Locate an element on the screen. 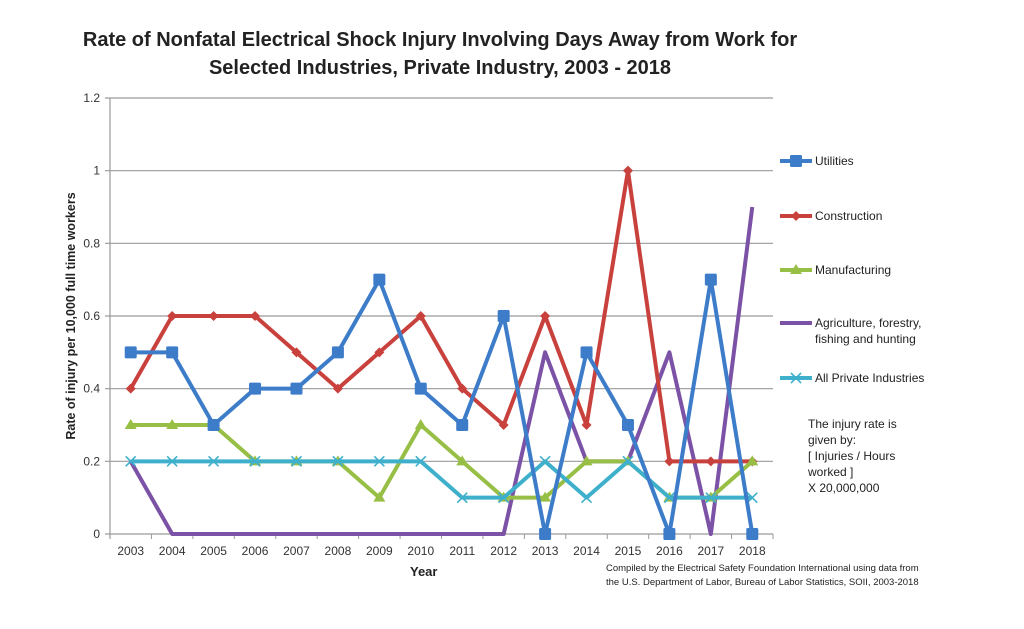 This screenshot has height=629, width=1024. series-line is located at coordinates (441, 479).